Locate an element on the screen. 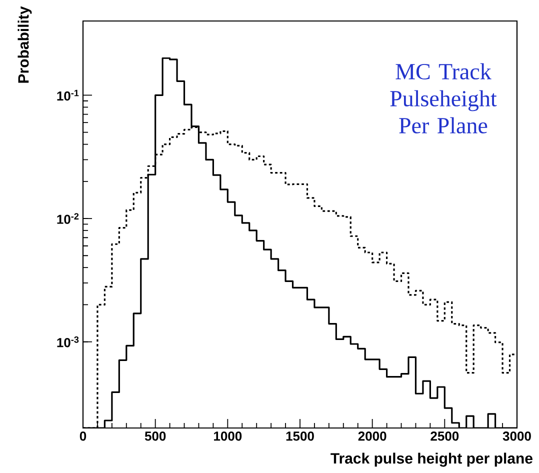 The height and width of the screenshot is (473, 539). y-tick-label: 10$^{-1}$ is located at coordinates (68, 95).